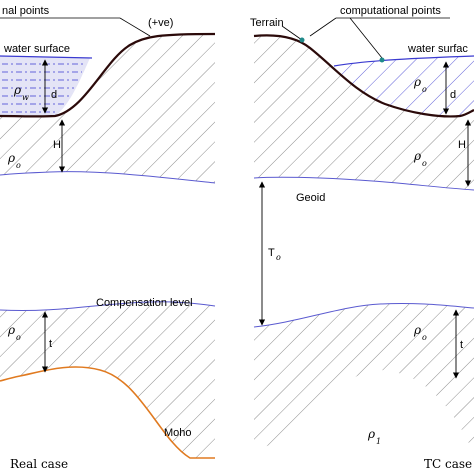  I want to click on left-header-label: nal points, so click(26, 11).